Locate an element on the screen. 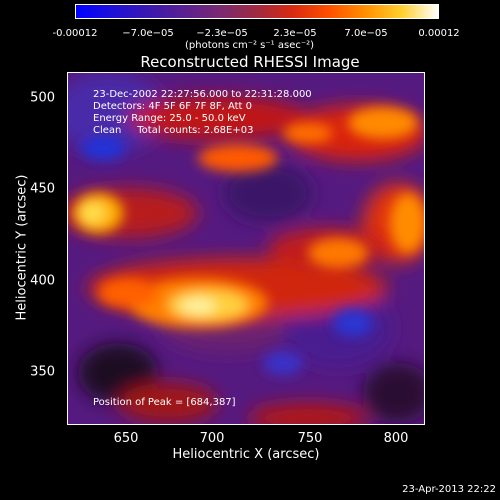  info-detectors: Detectors: 4F 5F 6F 7F 8F, Att 0 is located at coordinates (173, 106).